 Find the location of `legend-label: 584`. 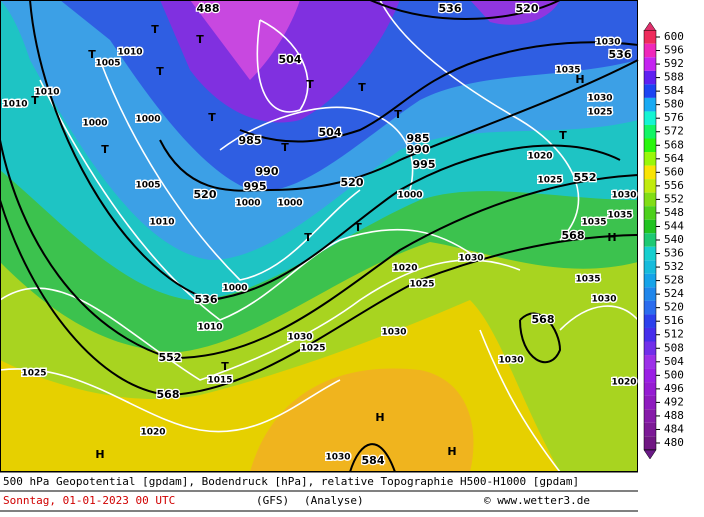

legend-label: 584 is located at coordinates (674, 90).